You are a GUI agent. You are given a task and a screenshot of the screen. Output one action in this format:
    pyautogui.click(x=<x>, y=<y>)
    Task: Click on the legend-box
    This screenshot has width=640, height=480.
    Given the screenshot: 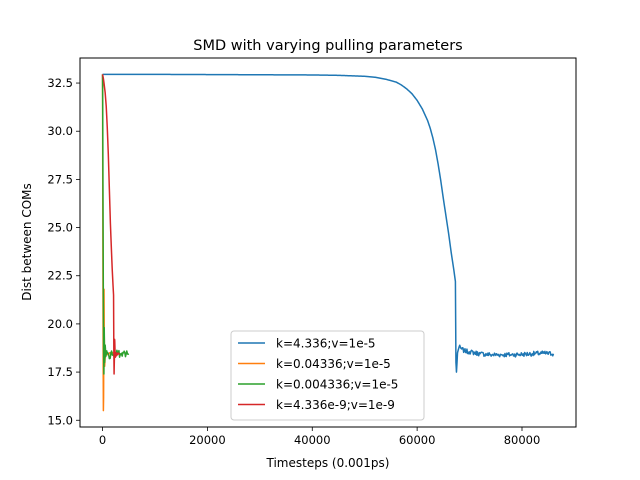 What is the action you would take?
    pyautogui.click(x=327, y=375)
    